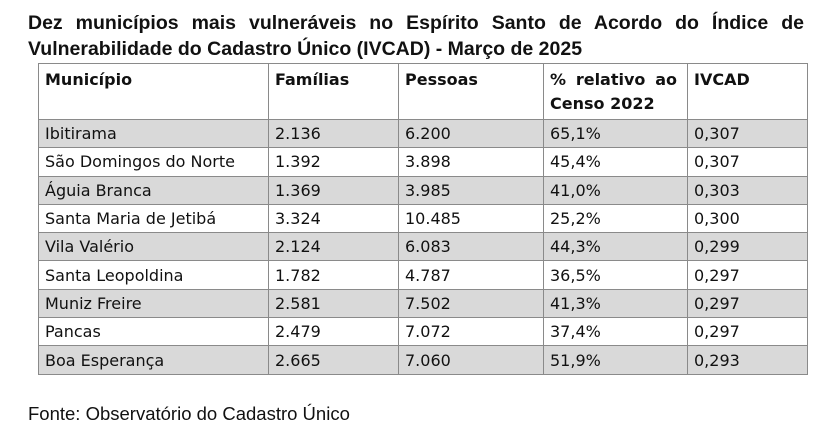 The height and width of the screenshot is (446, 828). Describe the element at coordinates (747, 218) in the screenshot. I see `cell-ivcad: 0,300` at that location.